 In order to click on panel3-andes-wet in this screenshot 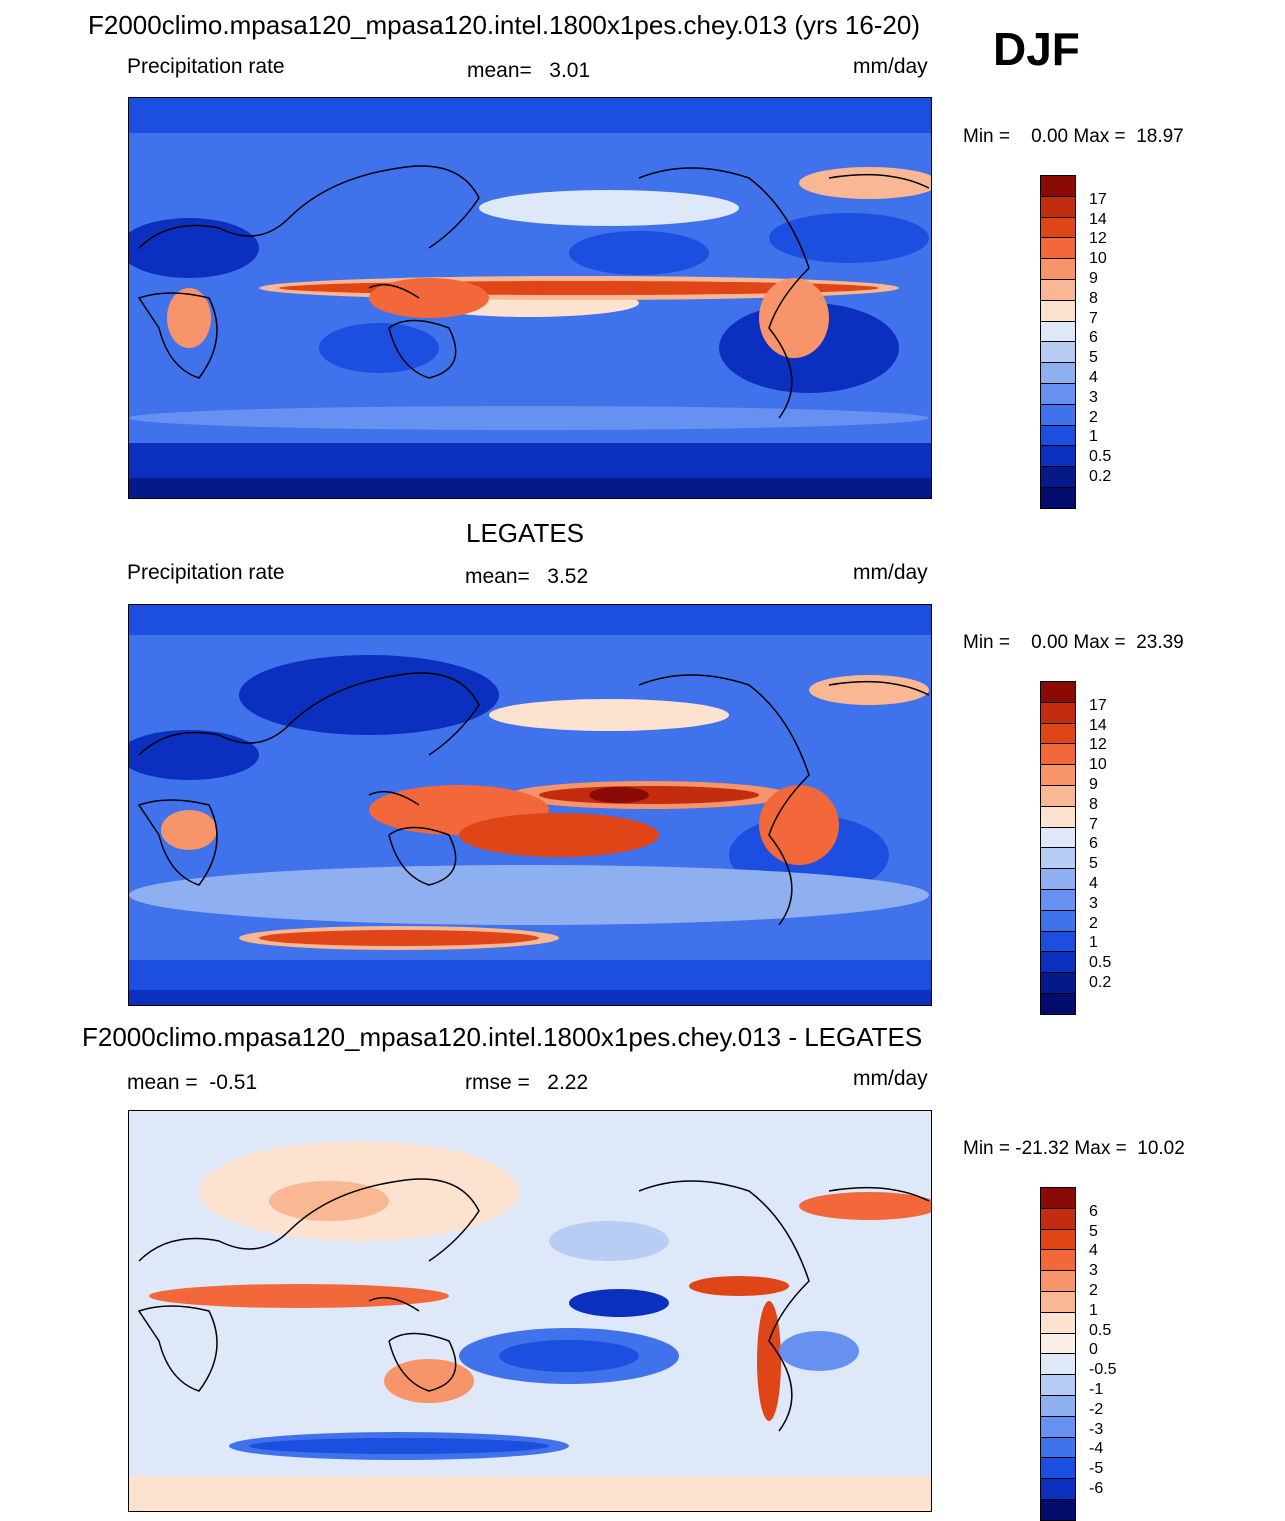, I will do `click(769, 1361)`.